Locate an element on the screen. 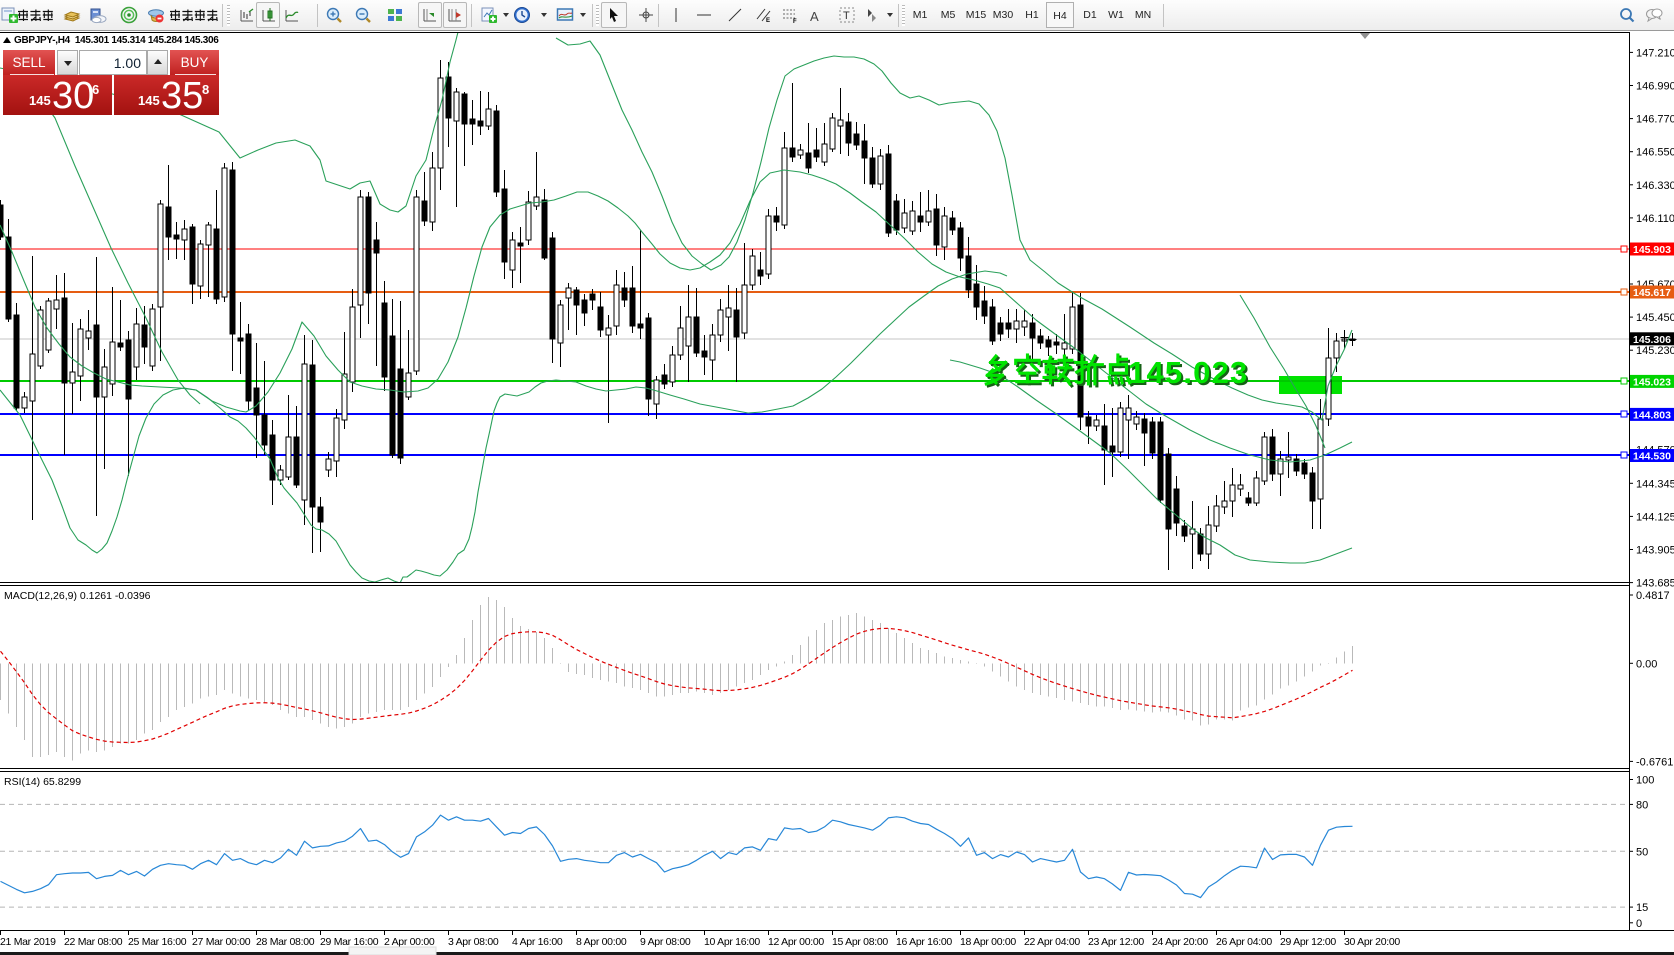 The width and height of the screenshot is (1674, 955). svg-text: -0.6761 is located at coordinates (1654, 762).